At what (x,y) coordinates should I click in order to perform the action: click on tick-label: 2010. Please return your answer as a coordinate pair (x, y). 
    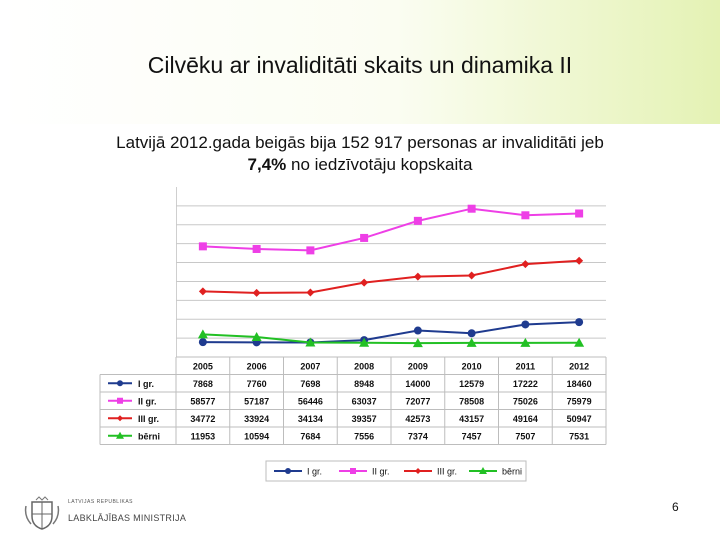
    Looking at the image, I should click on (472, 367).